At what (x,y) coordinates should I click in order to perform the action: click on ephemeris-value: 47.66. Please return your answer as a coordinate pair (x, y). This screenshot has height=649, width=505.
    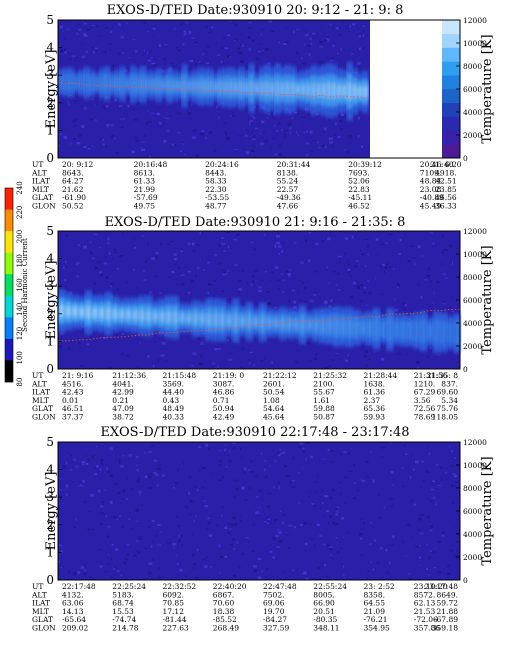
    Looking at the image, I should click on (288, 206).